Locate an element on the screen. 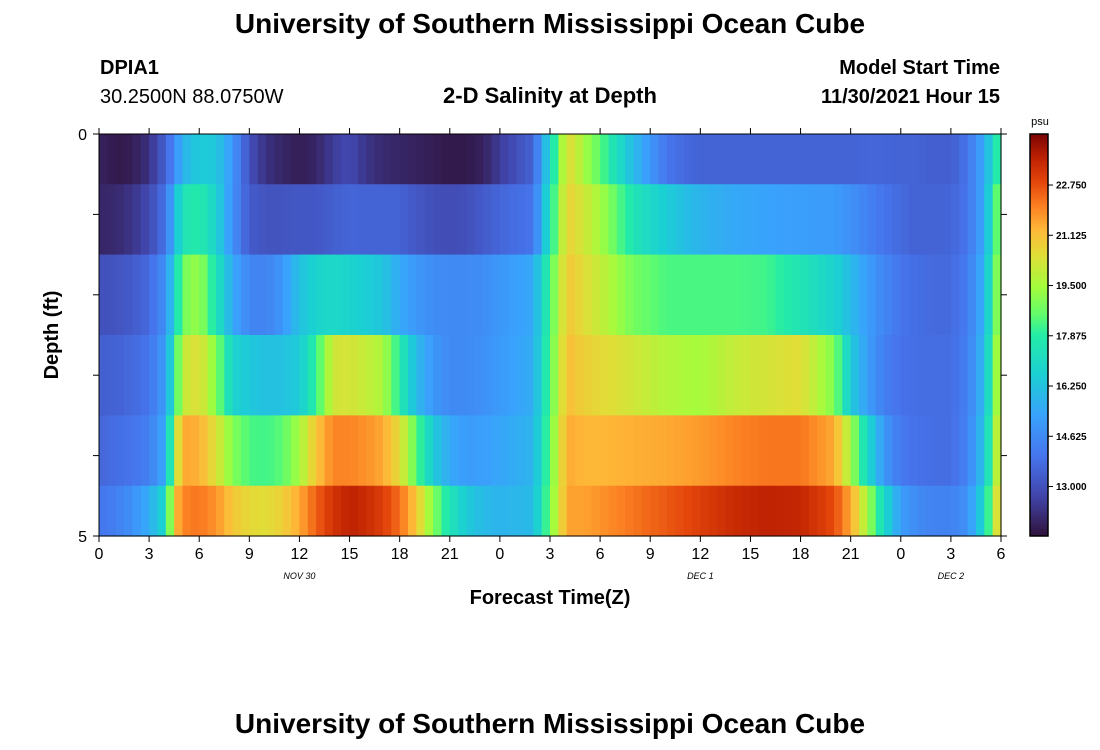 This screenshot has width=1100, height=750. station-id: DPIA1 is located at coordinates (129, 68).